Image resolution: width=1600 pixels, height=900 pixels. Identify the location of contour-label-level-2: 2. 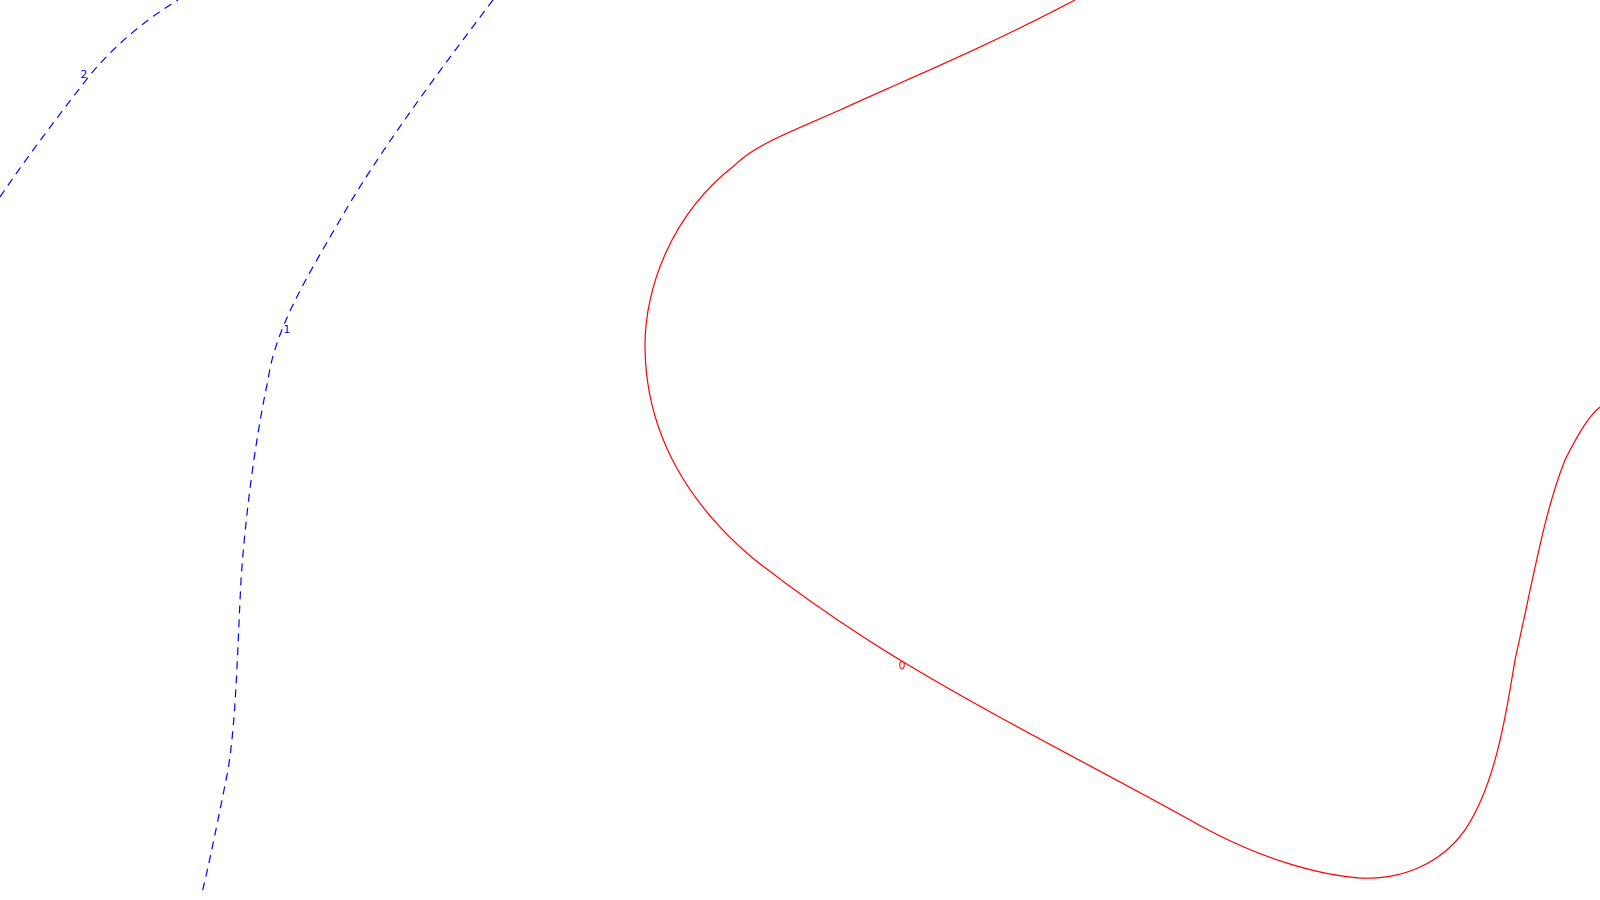
(84, 74).